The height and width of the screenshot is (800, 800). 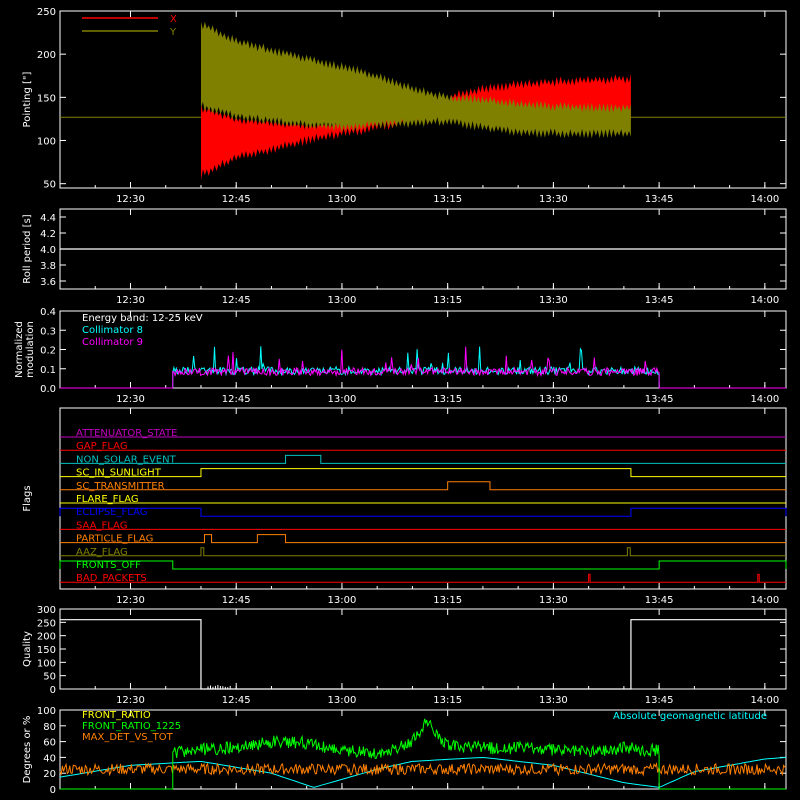 I want to click on flag-label-fronts_off: FRONTS_OFF, so click(x=108, y=565).